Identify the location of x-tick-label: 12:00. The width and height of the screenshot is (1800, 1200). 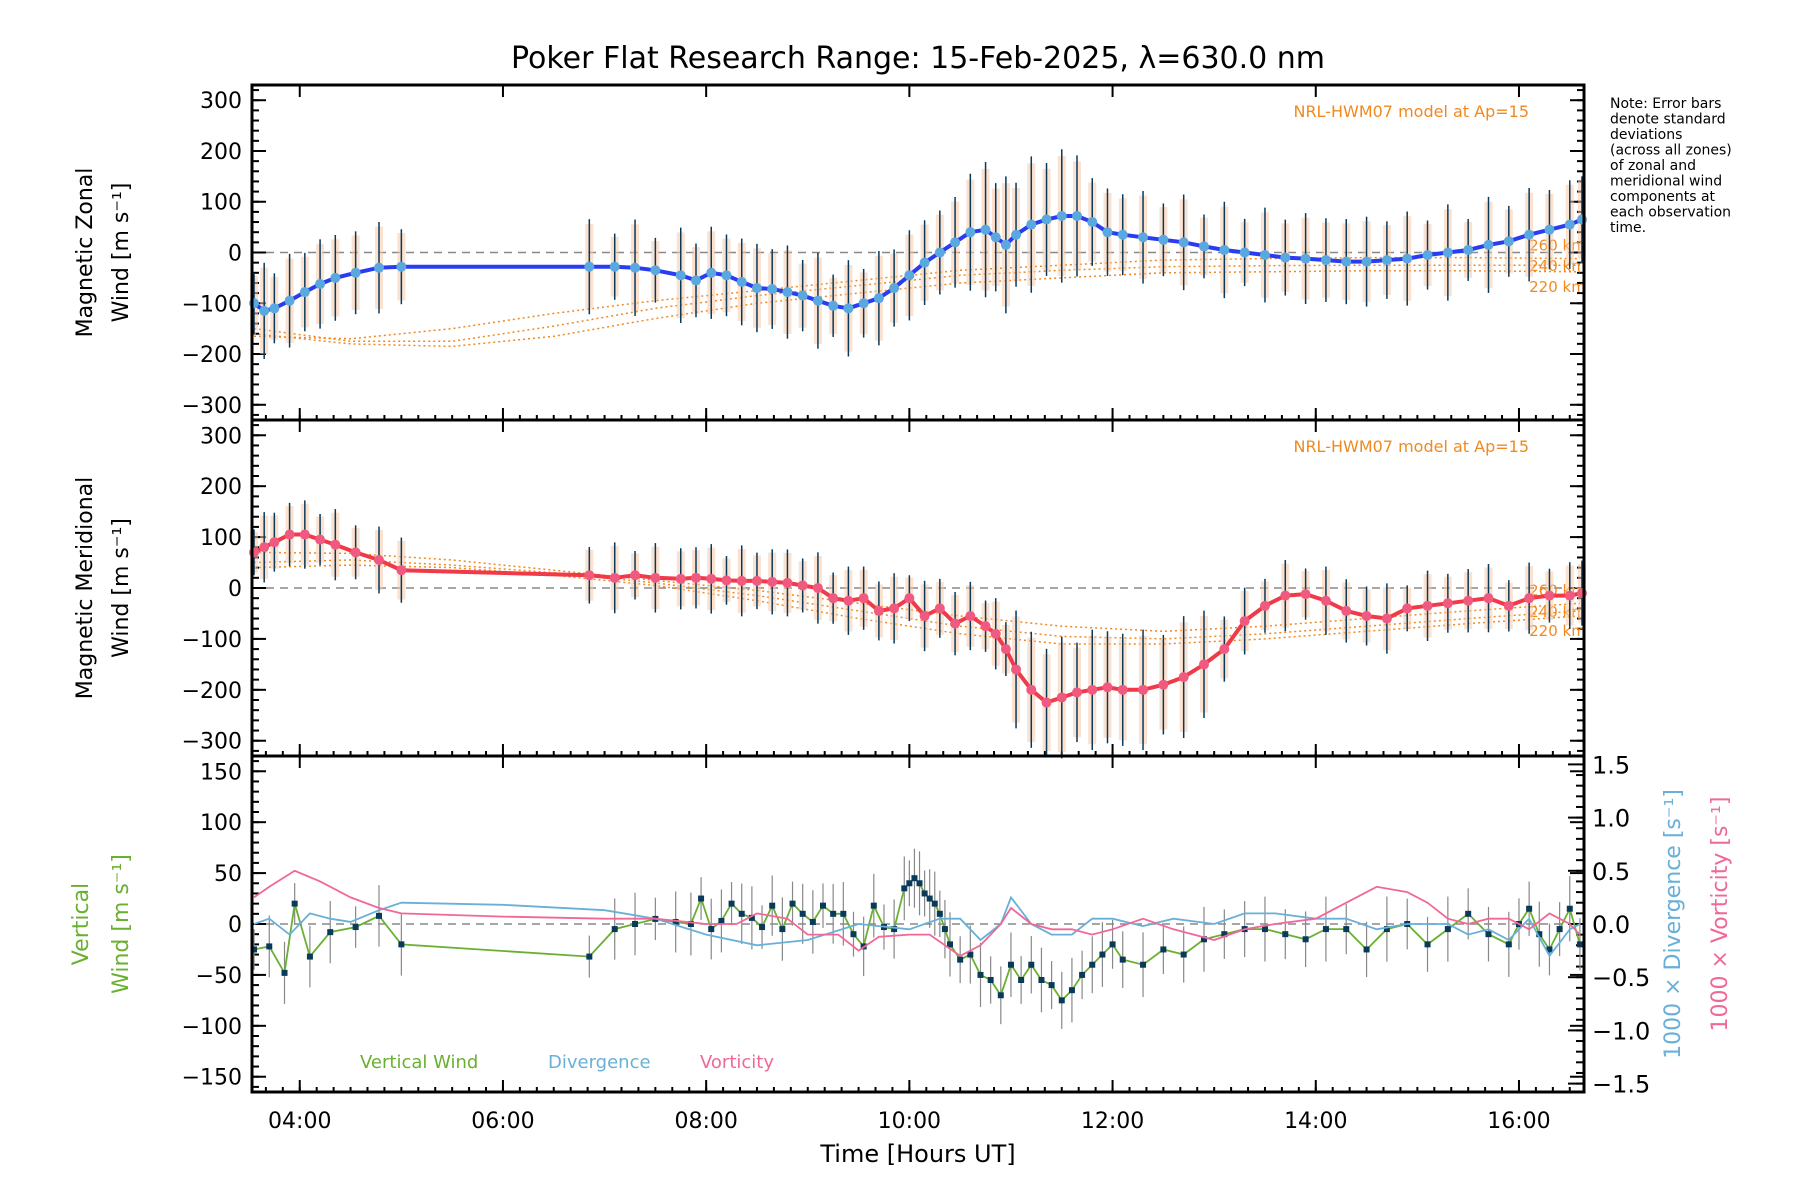
(1112, 1121).